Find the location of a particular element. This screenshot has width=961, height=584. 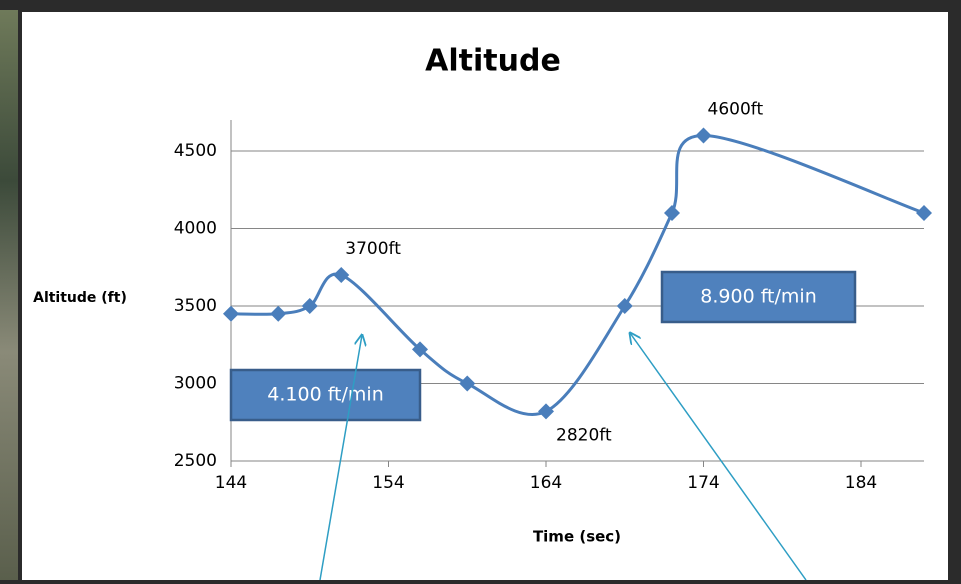

y-axis-label: Altitude (ft) is located at coordinates (80, 298).